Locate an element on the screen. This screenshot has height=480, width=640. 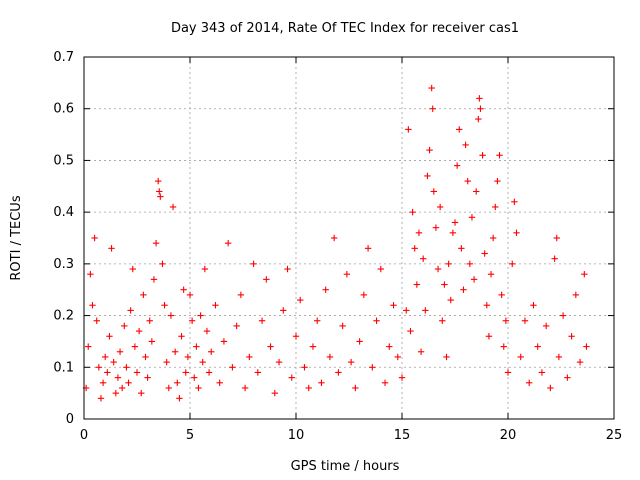
y-tick-label: 0.2 is located at coordinates (63, 316).